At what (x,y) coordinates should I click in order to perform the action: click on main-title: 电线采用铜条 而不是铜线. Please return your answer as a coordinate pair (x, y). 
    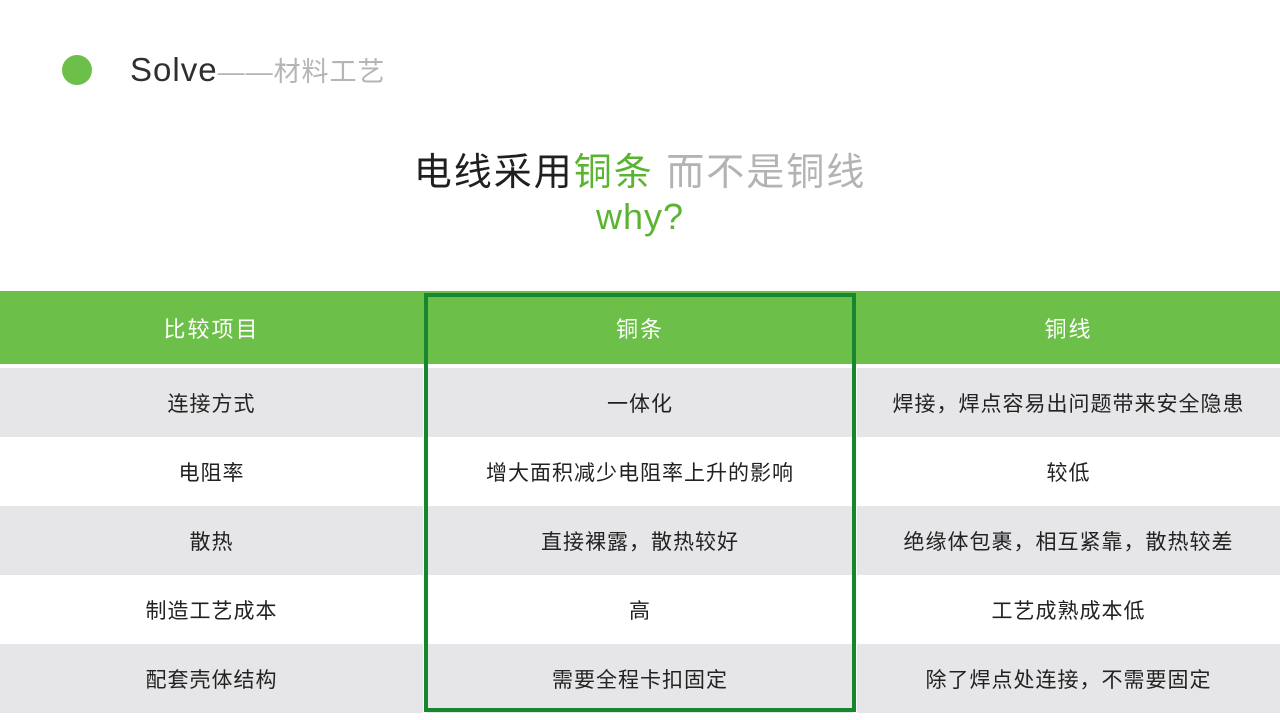
    Looking at the image, I should click on (640, 173).